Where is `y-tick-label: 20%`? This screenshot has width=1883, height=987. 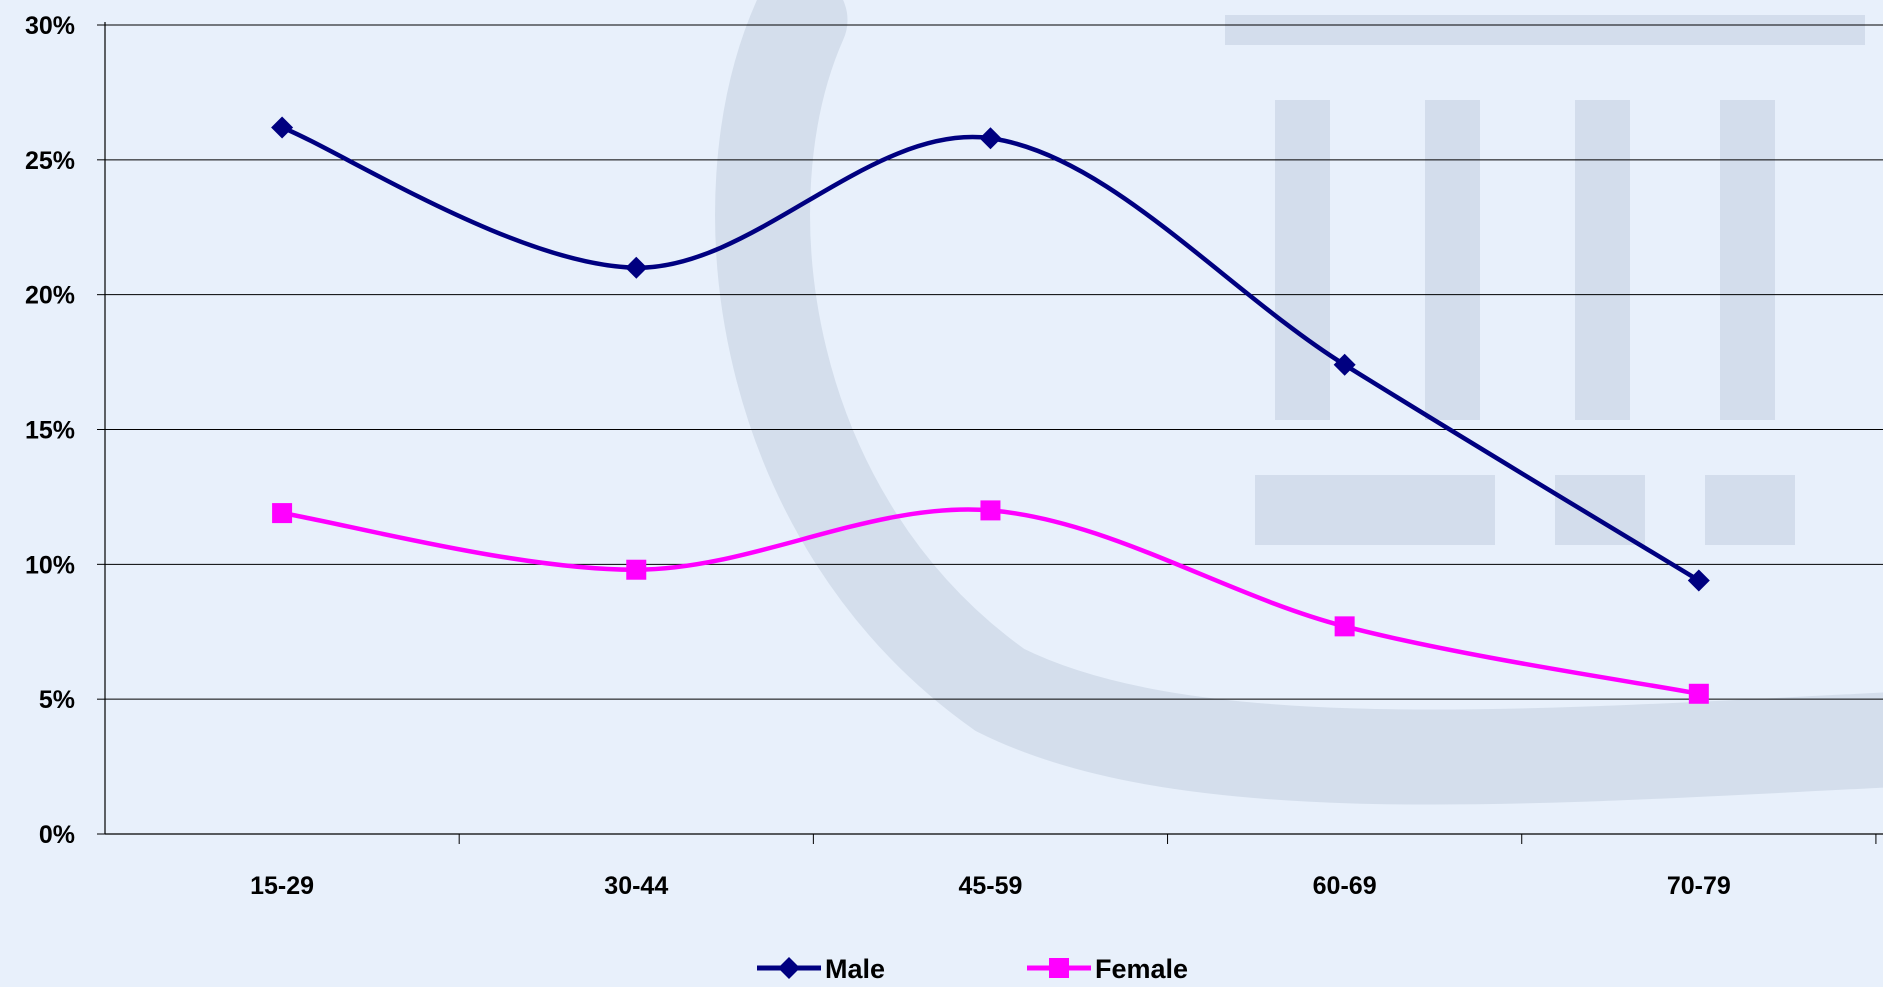
y-tick-label: 20% is located at coordinates (50, 296).